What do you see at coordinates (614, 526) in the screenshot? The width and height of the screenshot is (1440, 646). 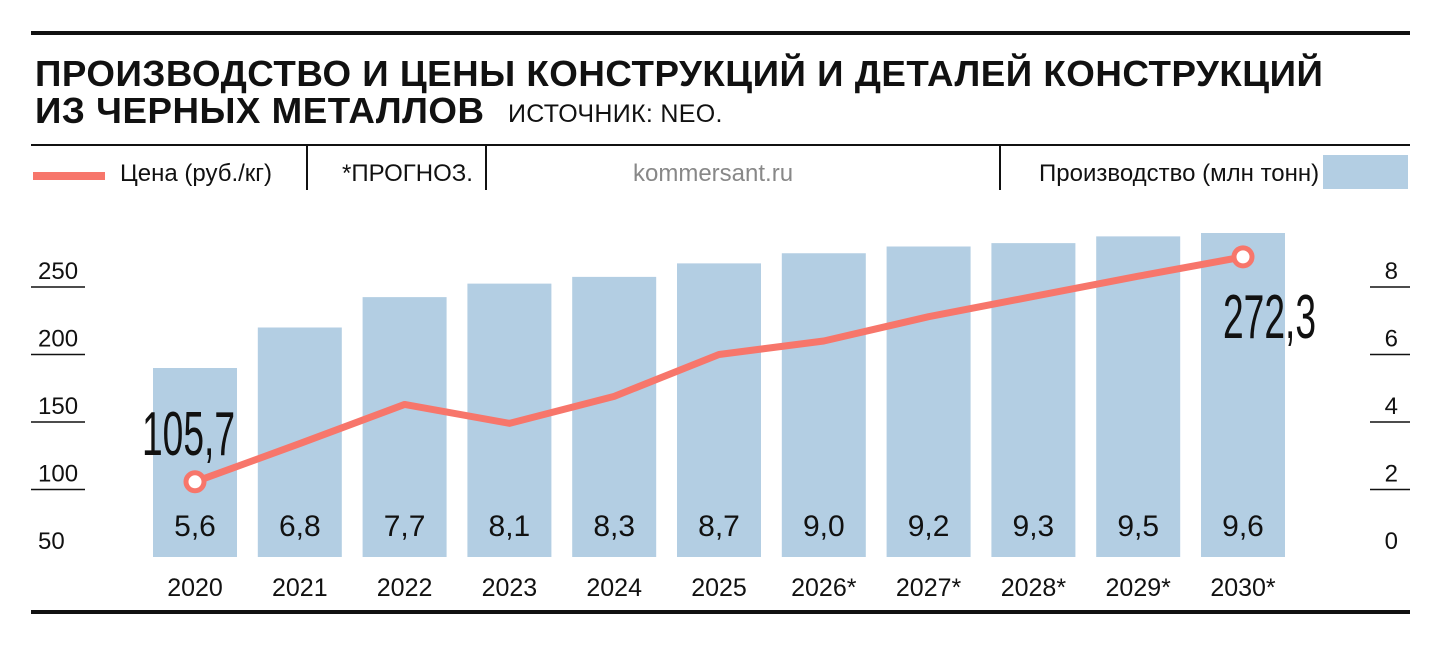 I see `bar-value-label: 8,3` at bounding box center [614, 526].